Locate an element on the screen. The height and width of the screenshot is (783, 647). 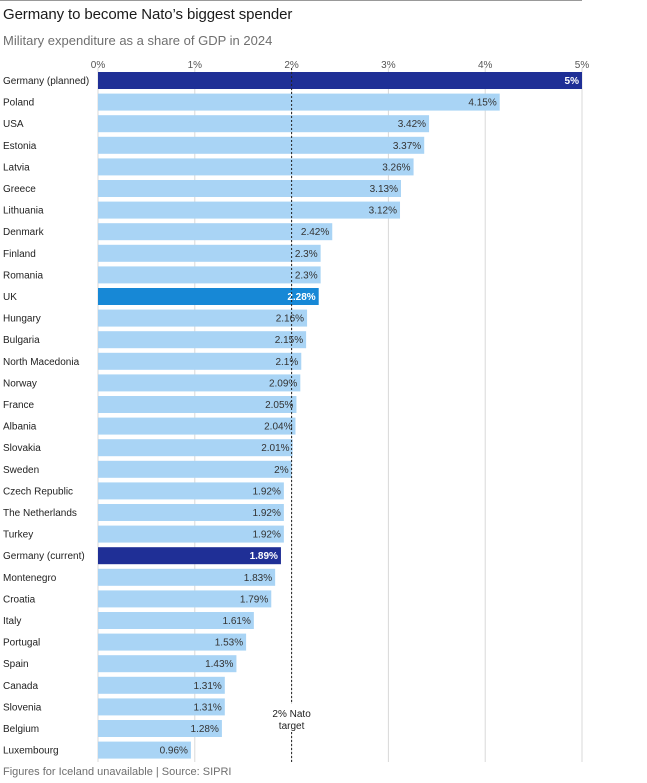
category-label: Denmark is located at coordinates (24, 232).